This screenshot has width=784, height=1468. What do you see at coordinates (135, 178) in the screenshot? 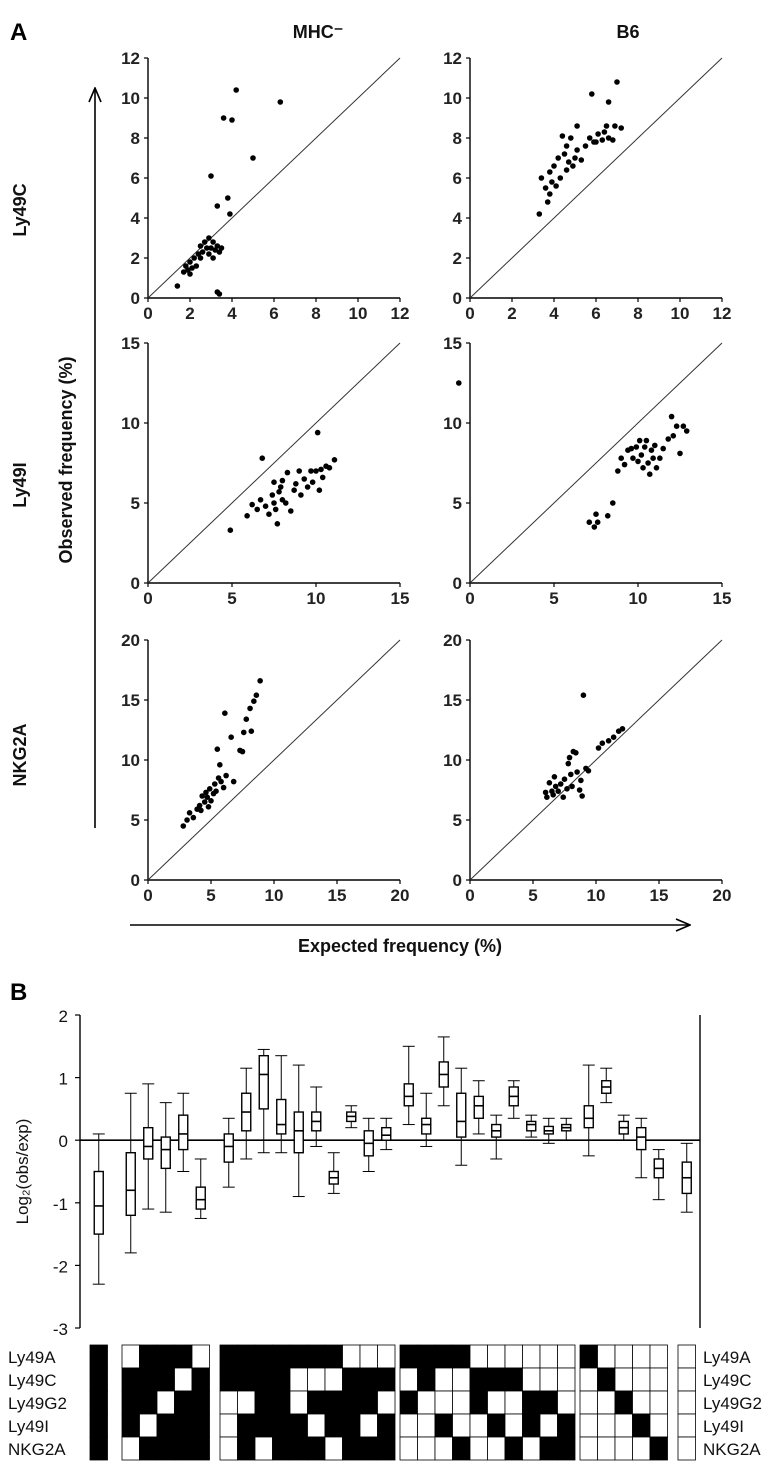
I see `y-tick-label: 6` at bounding box center [135, 178].